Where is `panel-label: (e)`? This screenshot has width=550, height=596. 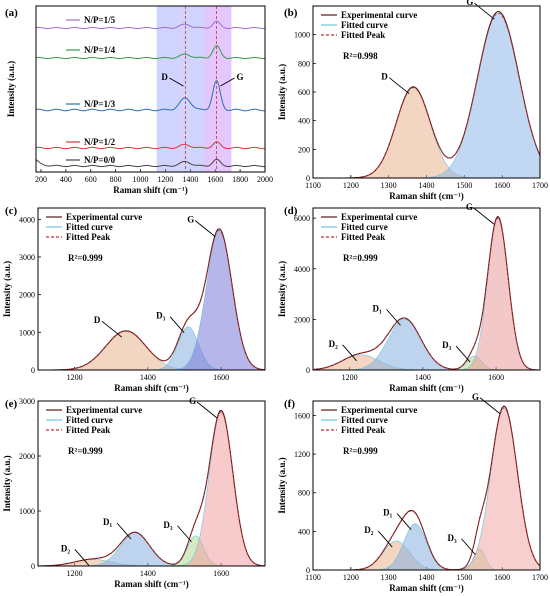 panel-label: (e) is located at coordinates (11, 404).